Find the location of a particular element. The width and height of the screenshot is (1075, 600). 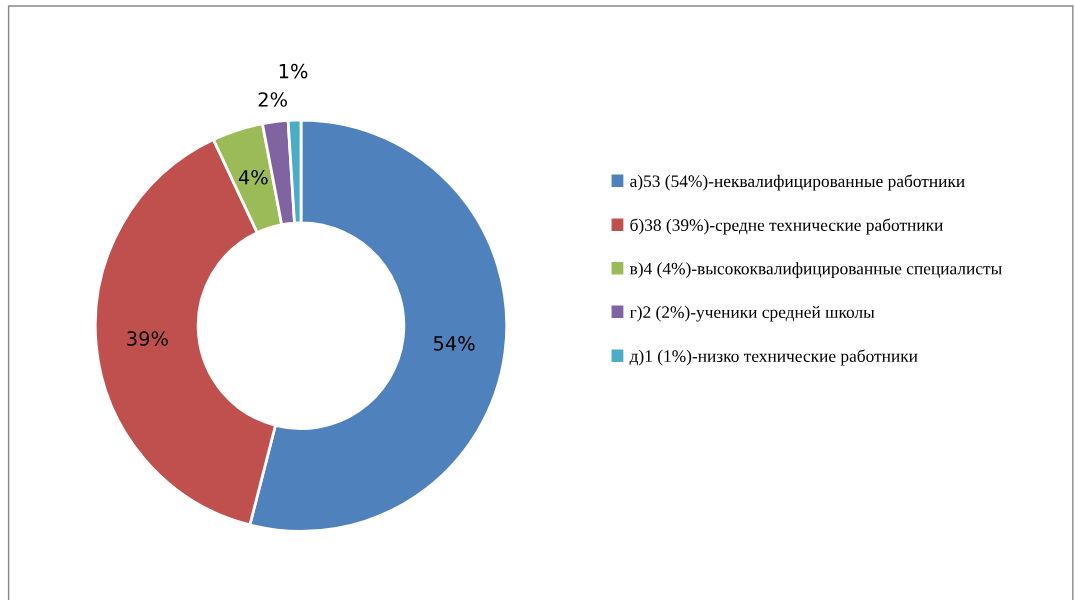

legend-label: д)1 (1%)-низко технические работники is located at coordinates (773, 357).